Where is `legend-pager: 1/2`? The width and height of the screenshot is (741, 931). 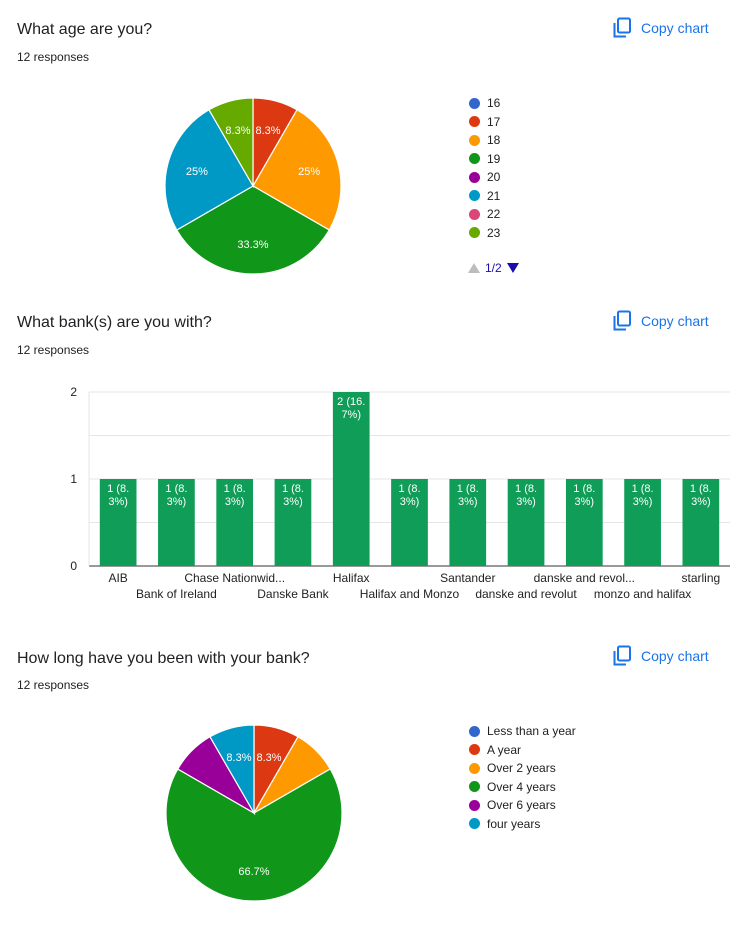
legend-pager: 1/2 is located at coordinates (493, 268).